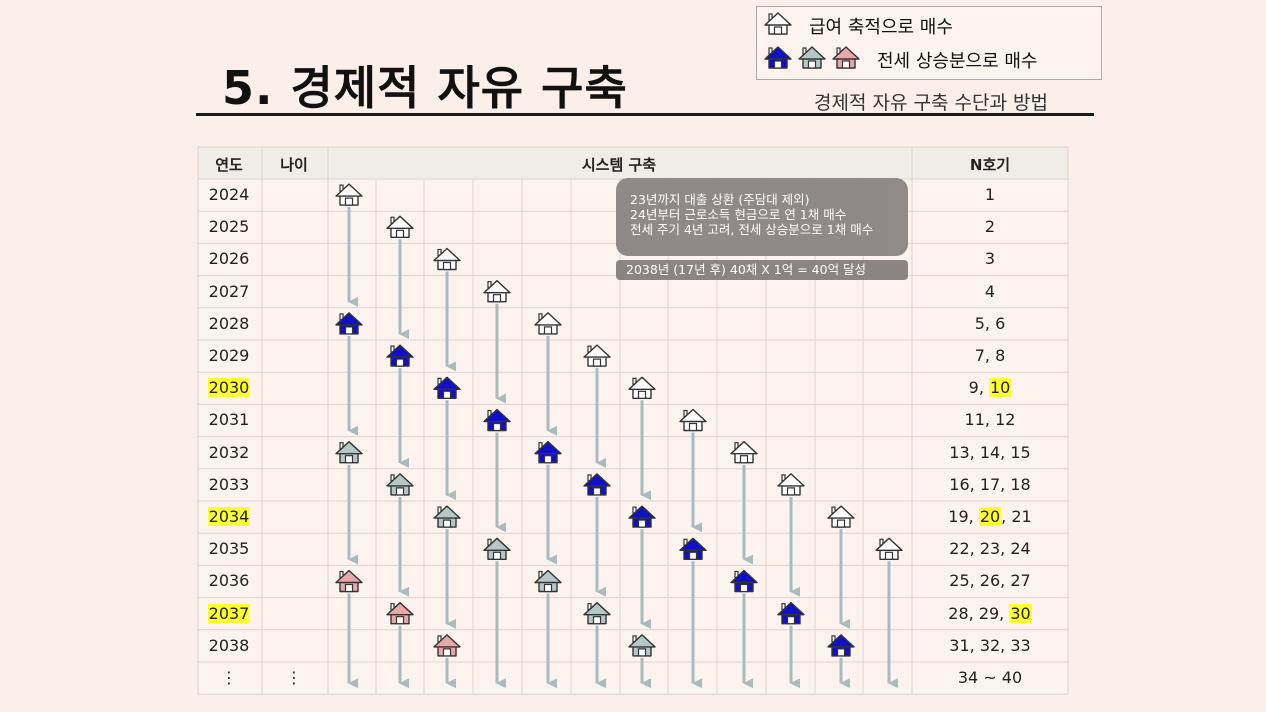  I want to click on row-year: 2024, so click(229, 194).